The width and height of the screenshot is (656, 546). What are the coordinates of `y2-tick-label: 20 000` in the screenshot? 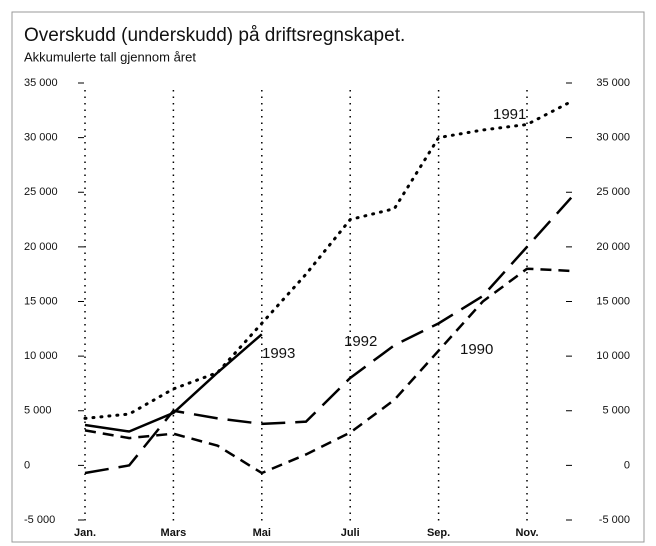 It's located at (613, 247).